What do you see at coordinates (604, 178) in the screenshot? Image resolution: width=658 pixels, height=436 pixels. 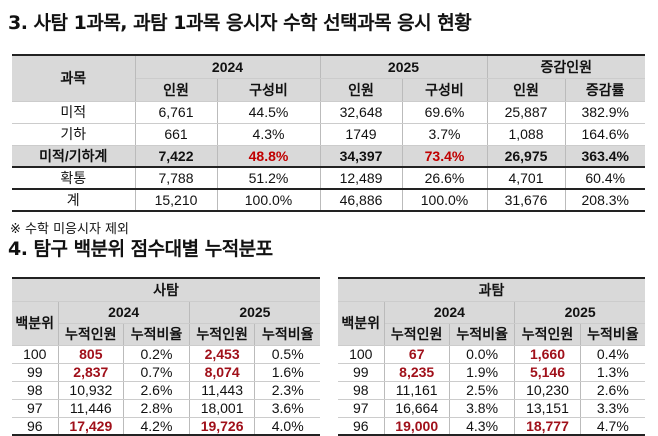 I see `cell: 60.4%` at bounding box center [604, 178].